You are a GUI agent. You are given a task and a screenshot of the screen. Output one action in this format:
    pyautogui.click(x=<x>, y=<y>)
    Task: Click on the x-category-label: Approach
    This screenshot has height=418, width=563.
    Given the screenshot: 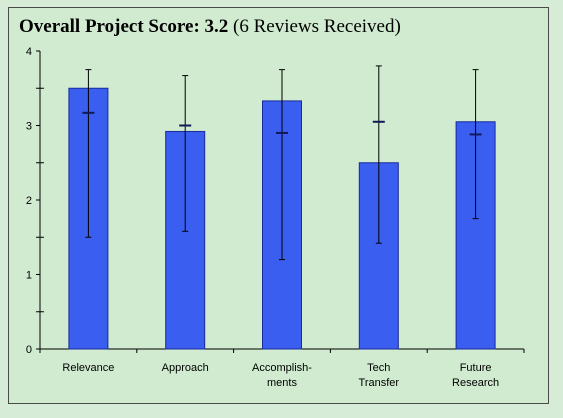 What is the action you would take?
    pyautogui.click(x=185, y=368)
    